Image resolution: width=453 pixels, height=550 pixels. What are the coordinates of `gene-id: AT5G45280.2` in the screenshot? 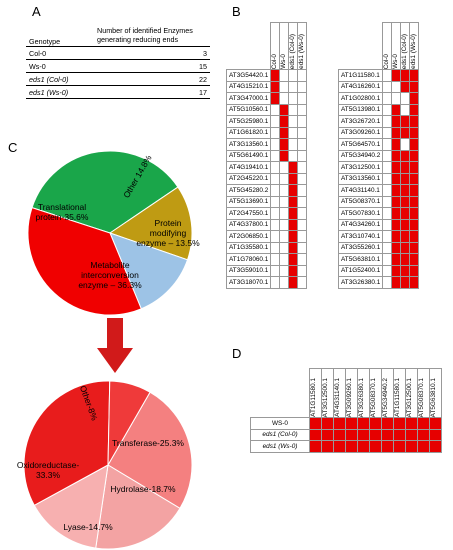 It's located at (248, 190).